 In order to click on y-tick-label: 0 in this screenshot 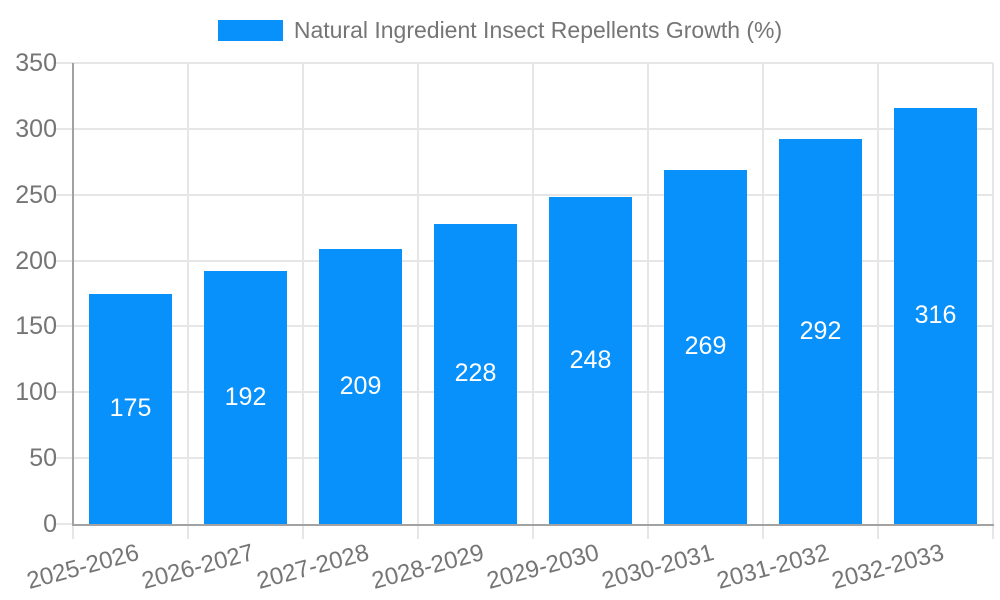, I will do `click(50, 524)`.